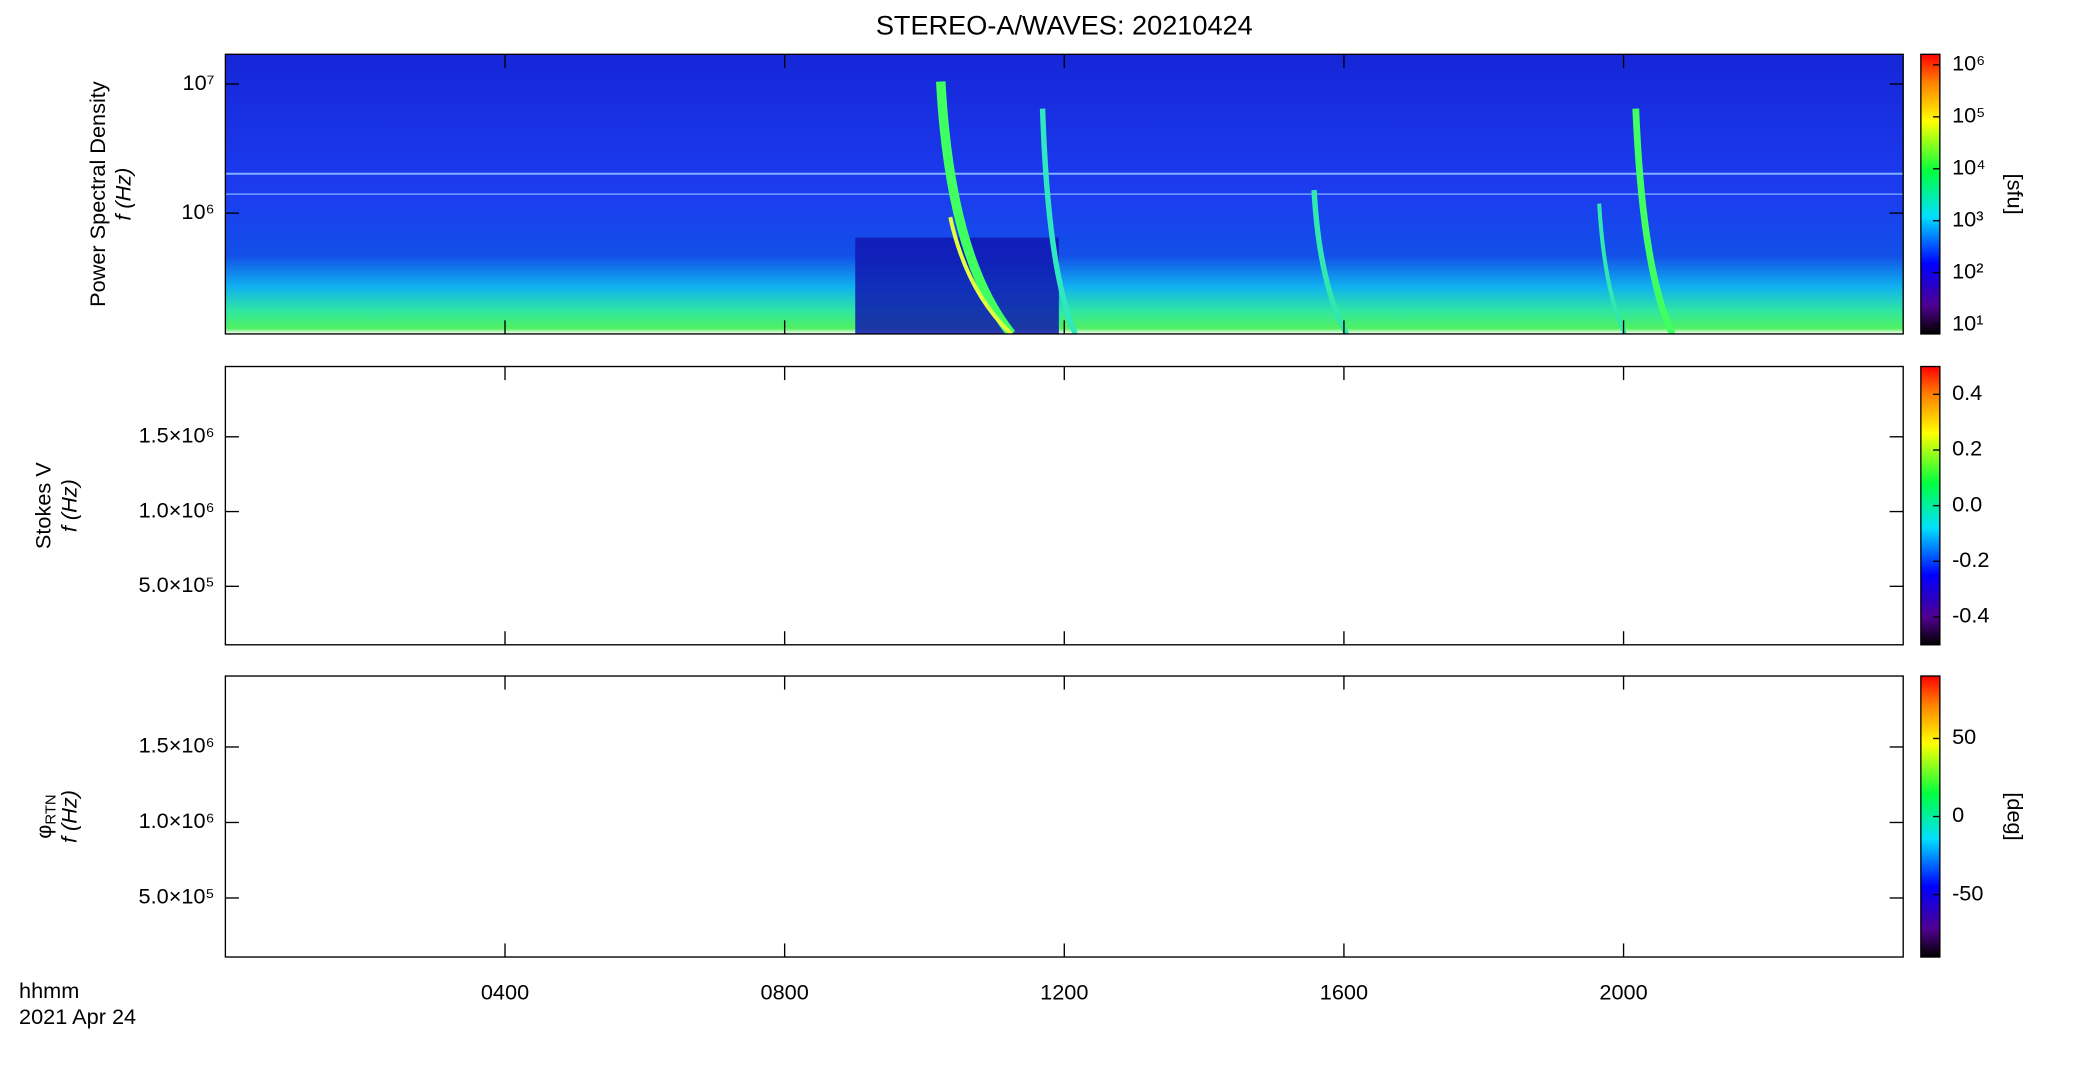 The width and height of the screenshot is (2096, 1080). What do you see at coordinates (43, 505) in the screenshot?
I see `y-axis-label: Stokes V` at bounding box center [43, 505].